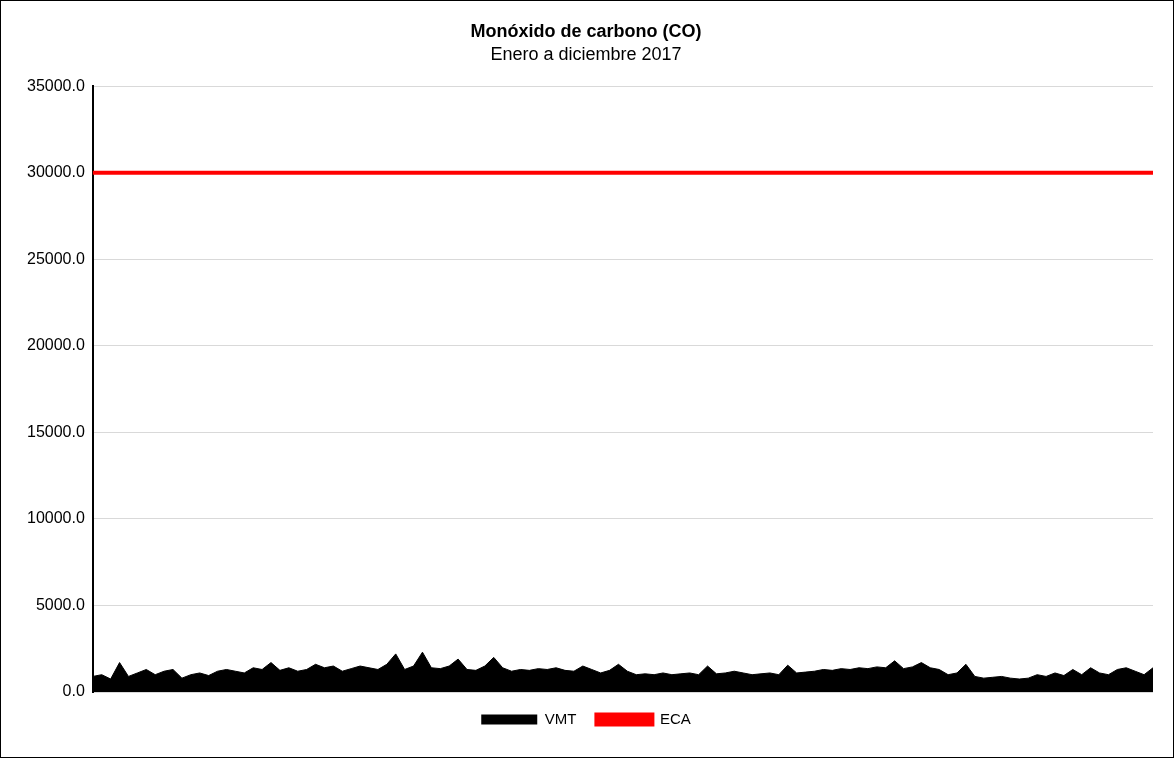 This screenshot has height=758, width=1174. I want to click on legend-label: ECA, so click(675, 718).